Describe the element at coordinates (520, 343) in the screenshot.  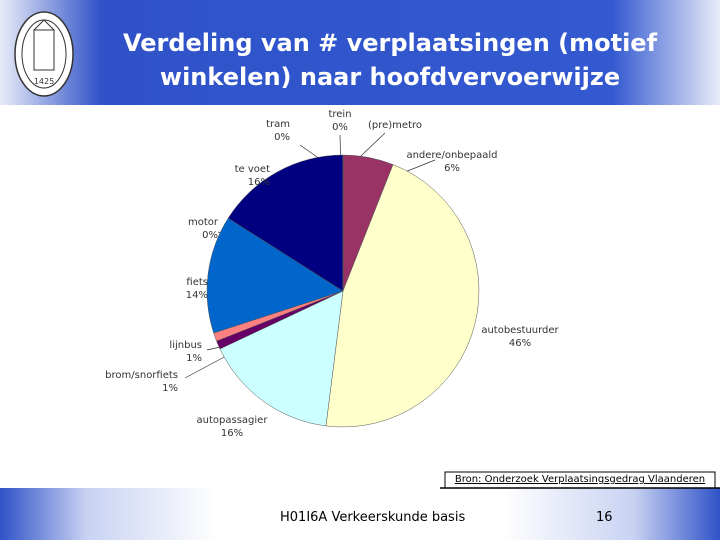
I see `value-label: 46%` at that location.